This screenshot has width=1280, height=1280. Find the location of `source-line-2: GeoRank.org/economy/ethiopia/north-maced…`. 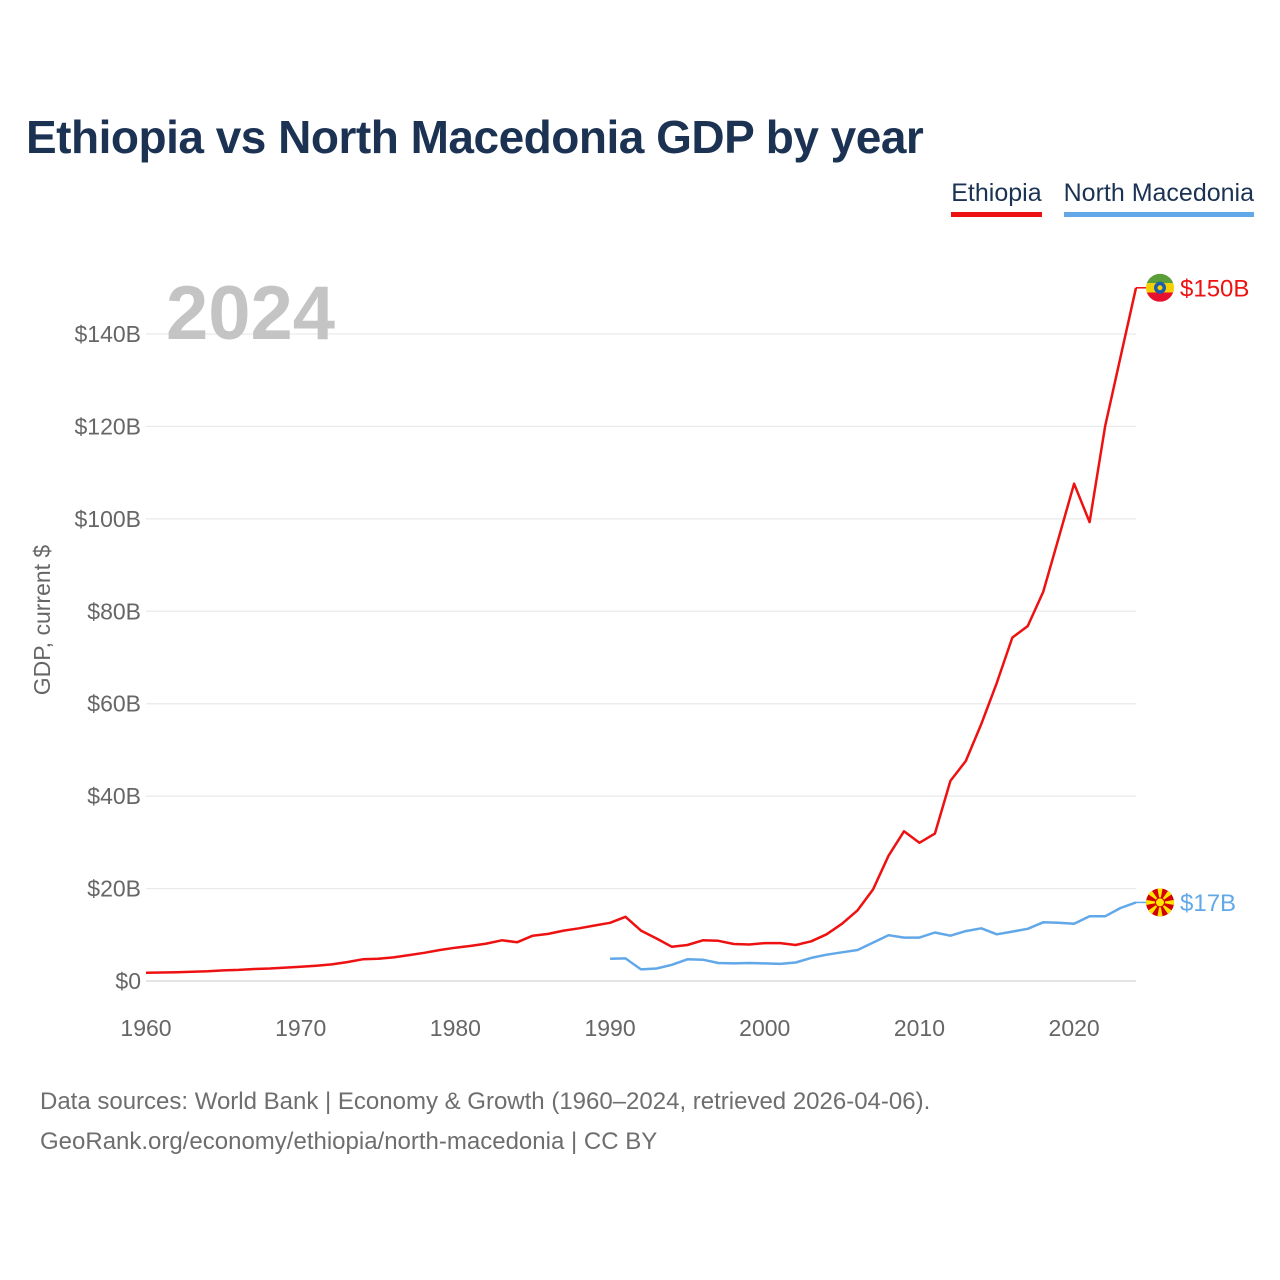

source-line-2: GeoRank.org/economy/ethiopia/north-maced… is located at coordinates (349, 1141).